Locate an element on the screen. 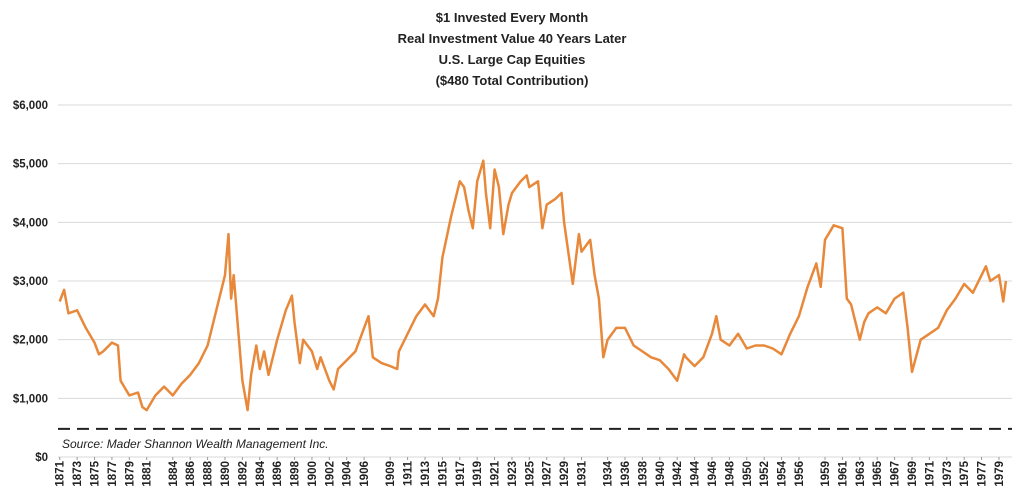  x-tick-label: 1875 is located at coordinates (96, 473).